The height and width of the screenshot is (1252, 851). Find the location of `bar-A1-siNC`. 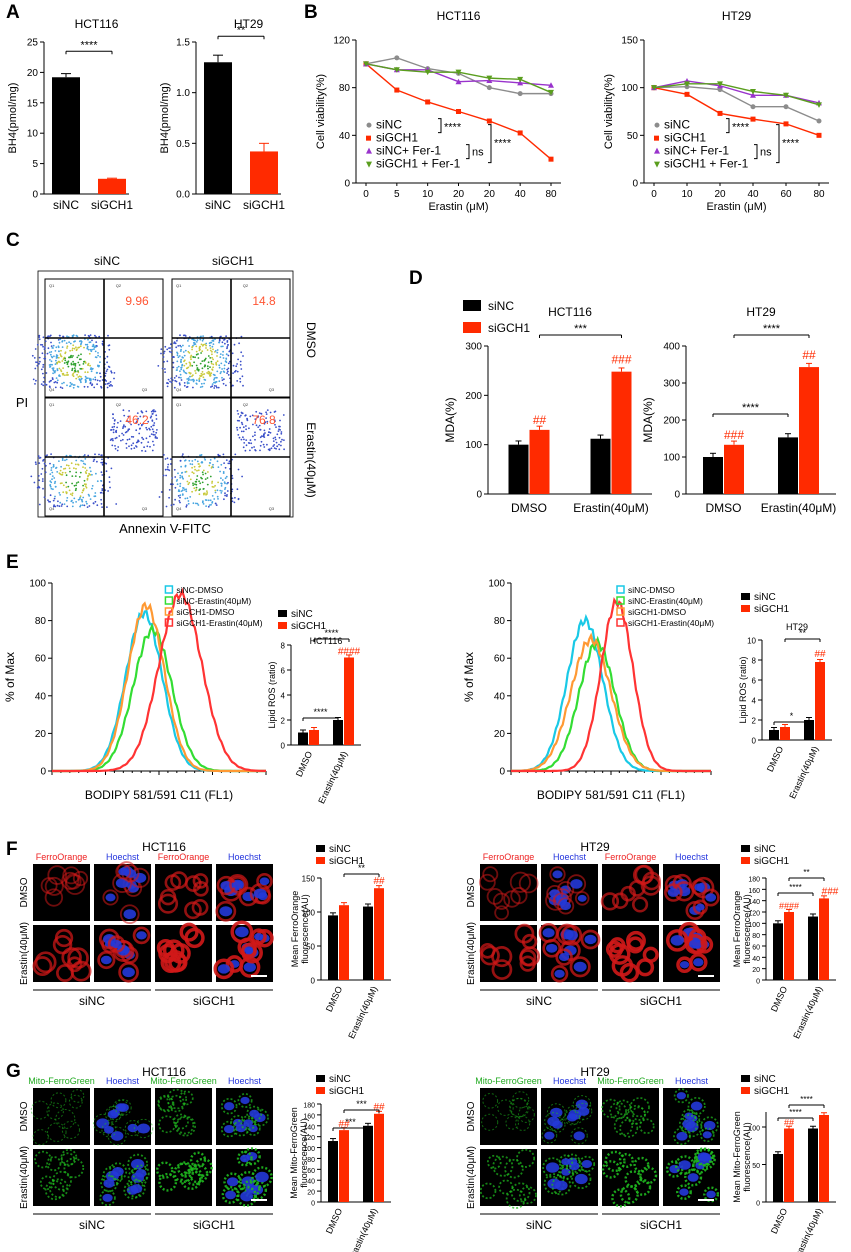

bar-A1-siNC is located at coordinates (66, 135).